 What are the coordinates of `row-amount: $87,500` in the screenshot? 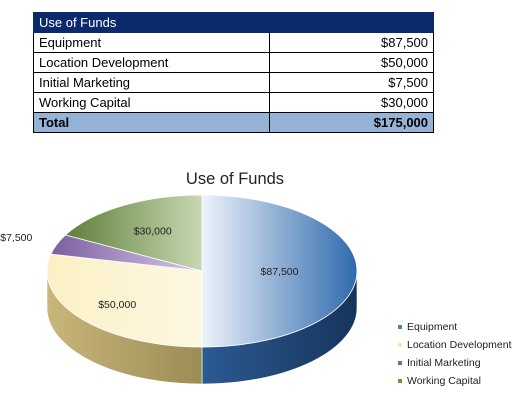 It's located at (351, 42).